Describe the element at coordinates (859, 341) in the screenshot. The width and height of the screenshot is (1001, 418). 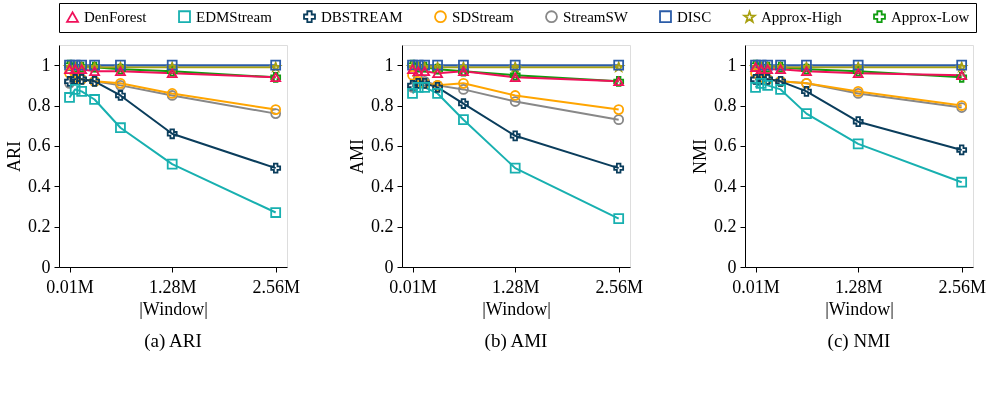
I see `text: (c) NMI` at that location.